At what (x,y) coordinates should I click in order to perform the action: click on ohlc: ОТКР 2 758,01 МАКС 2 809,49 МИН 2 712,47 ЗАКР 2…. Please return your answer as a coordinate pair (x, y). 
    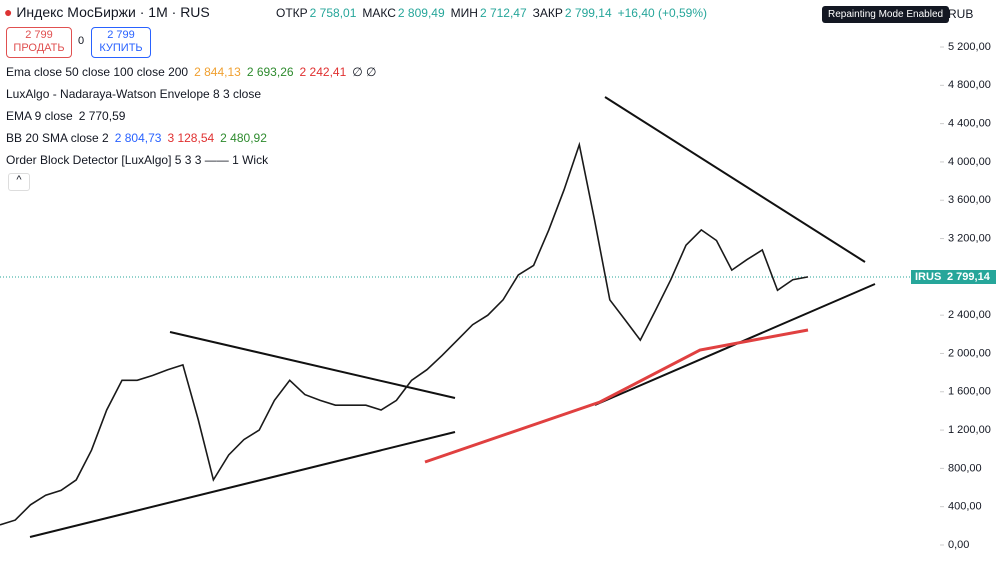
    Looking at the image, I should click on (488, 13).